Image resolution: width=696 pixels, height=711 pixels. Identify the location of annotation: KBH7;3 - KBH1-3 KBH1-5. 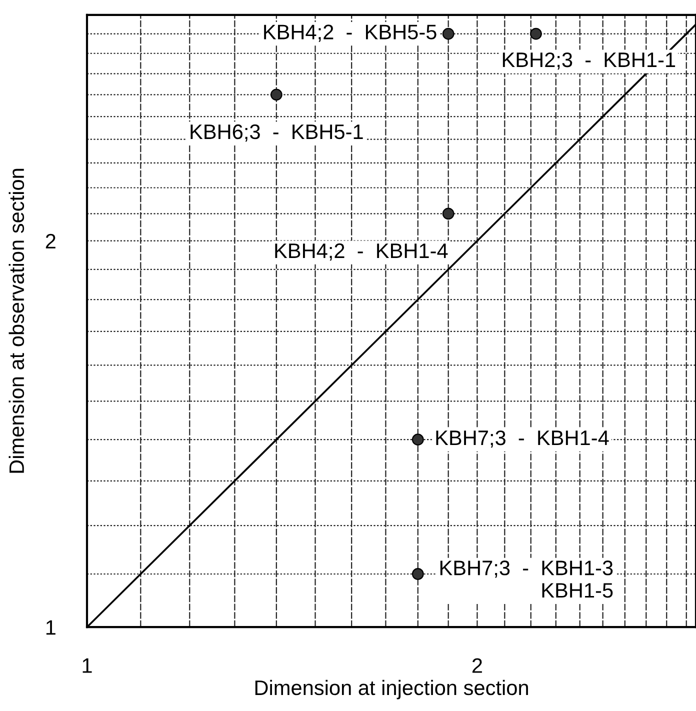
(526, 579).